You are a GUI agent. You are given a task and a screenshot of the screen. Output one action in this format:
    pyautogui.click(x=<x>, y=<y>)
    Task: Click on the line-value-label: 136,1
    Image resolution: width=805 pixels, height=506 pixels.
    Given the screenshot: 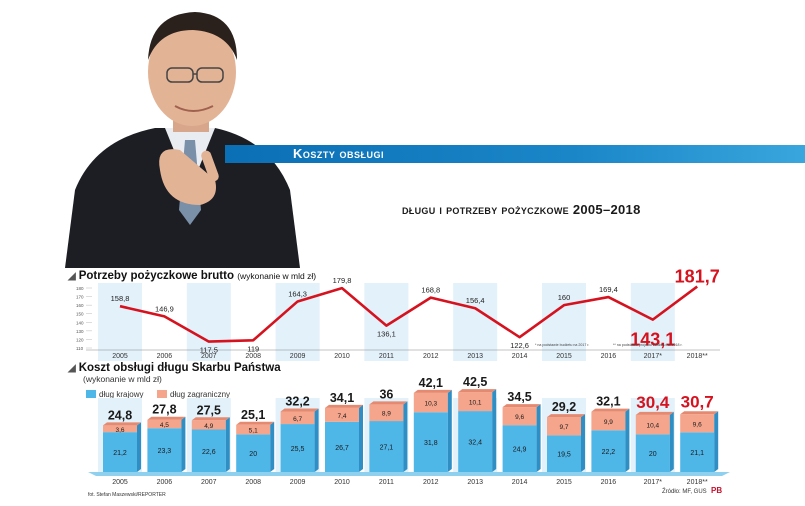 What is the action you would take?
    pyautogui.click(x=386, y=334)
    